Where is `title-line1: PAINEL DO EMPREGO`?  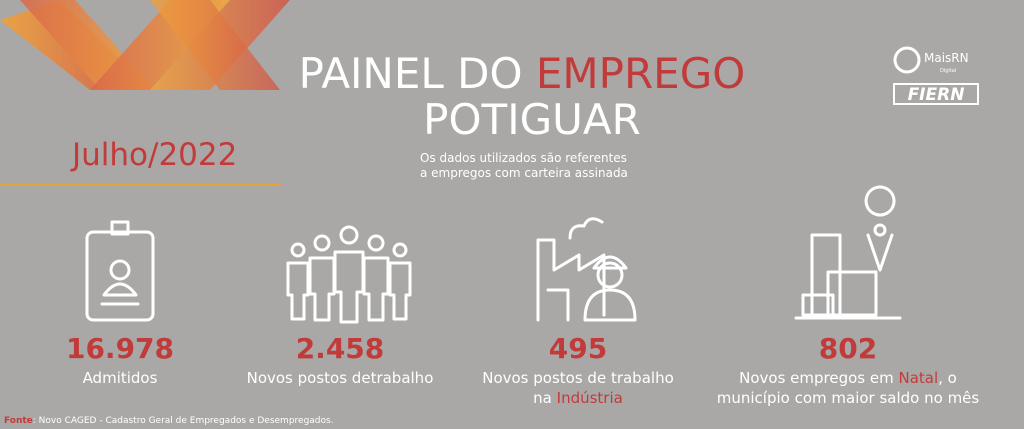 title-line1: PAINEL DO EMPREGO is located at coordinates (522, 73).